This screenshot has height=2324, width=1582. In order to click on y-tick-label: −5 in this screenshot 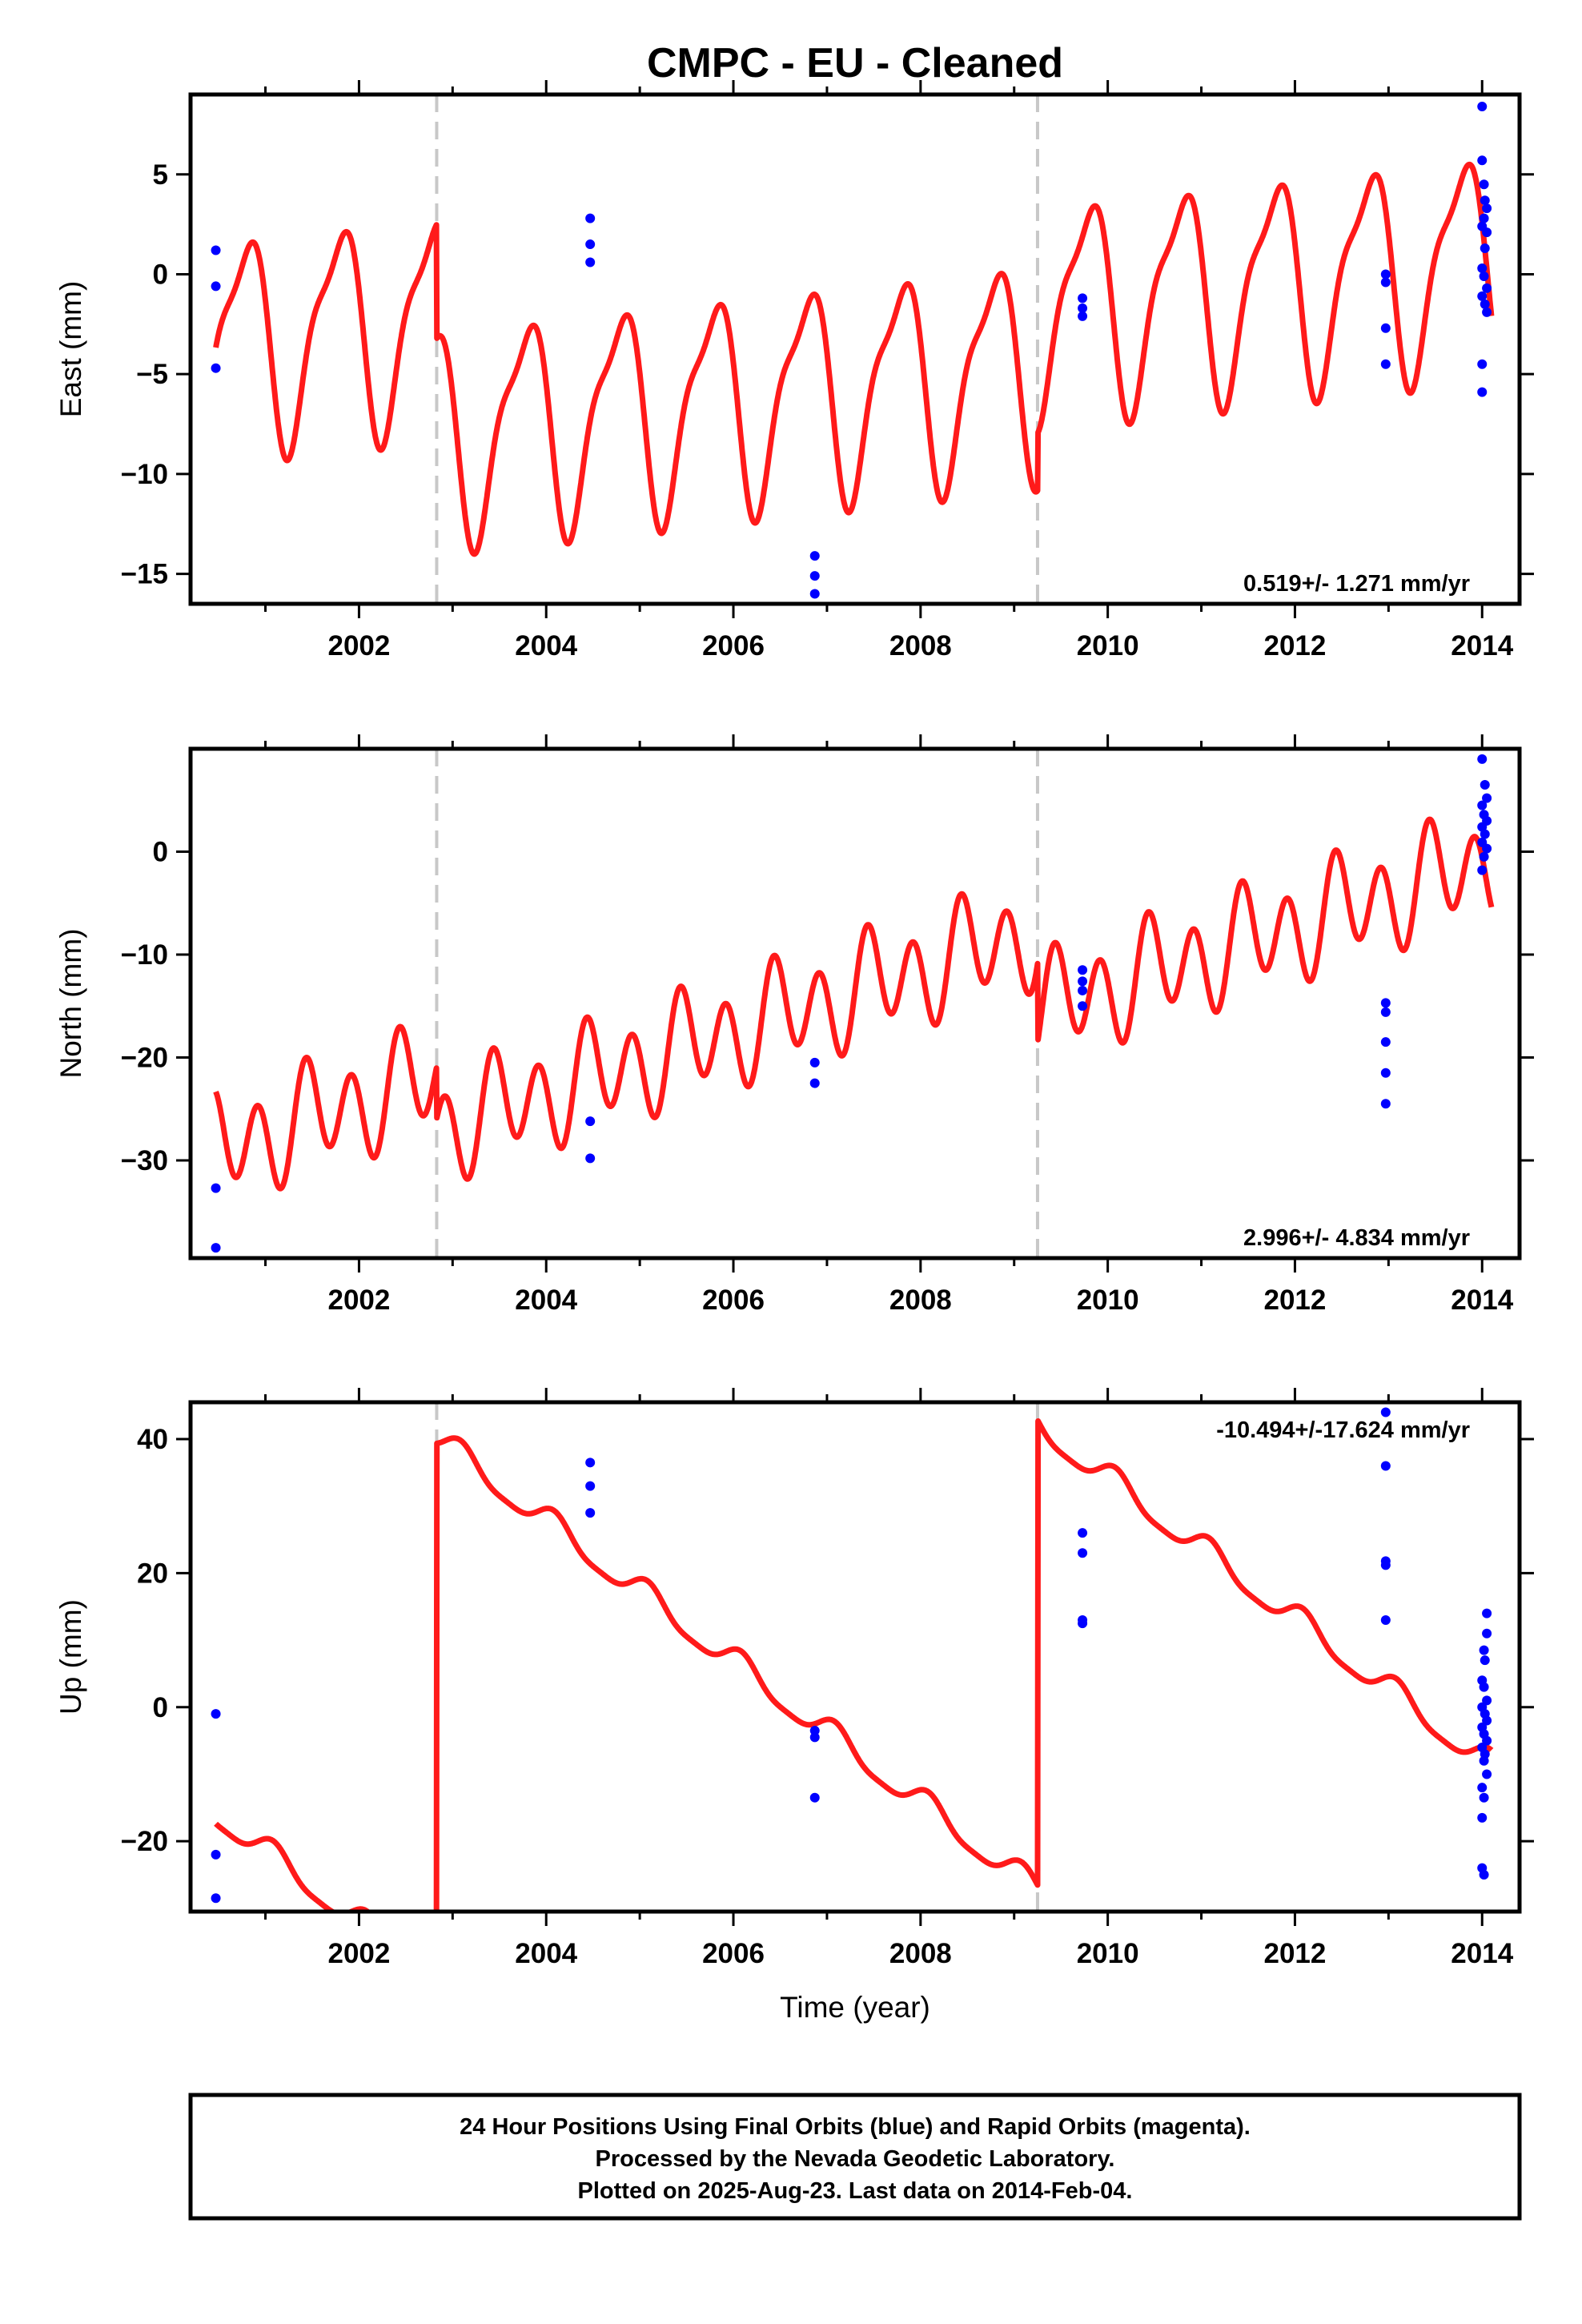, I will do `click(152, 374)`.